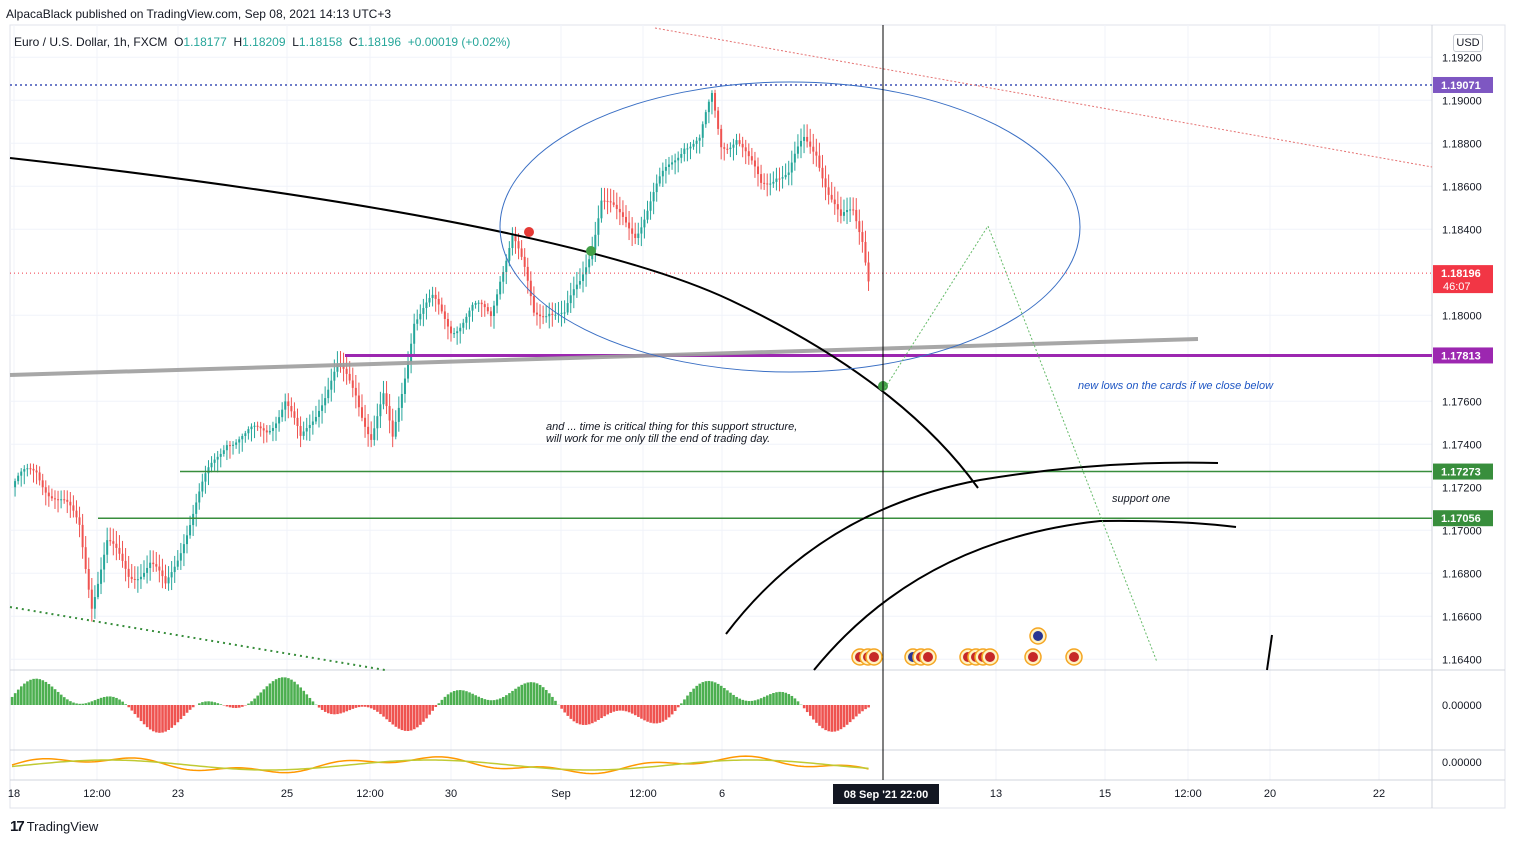 This screenshot has width=1513, height=843. What do you see at coordinates (54, 826) in the screenshot?
I see `footer-brand: 17 TradingView` at bounding box center [54, 826].